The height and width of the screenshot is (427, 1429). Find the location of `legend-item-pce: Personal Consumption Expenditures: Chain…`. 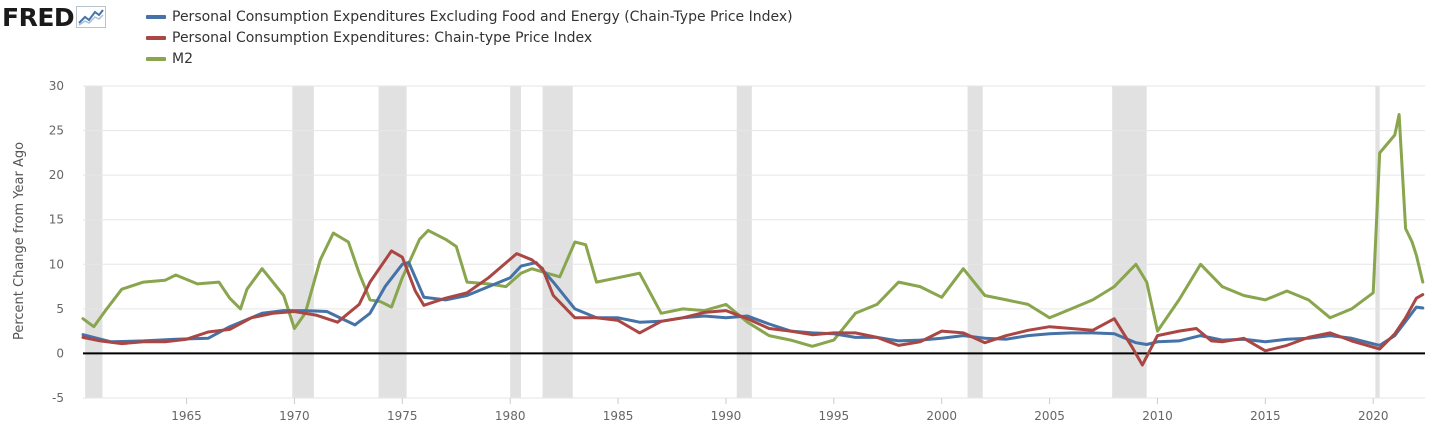

legend-item-pce: Personal Consumption Expenditures: Chain… is located at coordinates (469, 37).